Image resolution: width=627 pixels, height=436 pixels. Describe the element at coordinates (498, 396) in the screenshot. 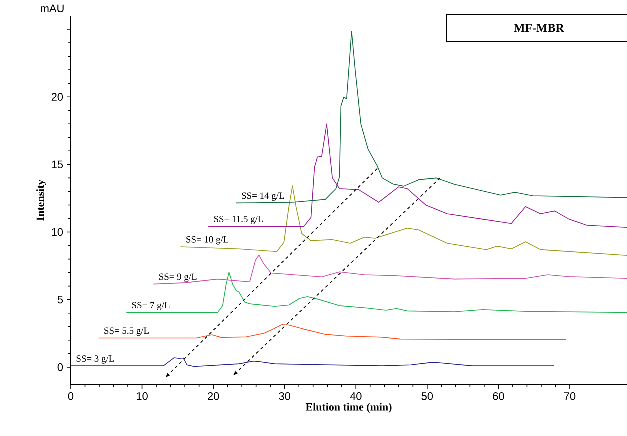

I see `x-tick-label: 60` at that location.